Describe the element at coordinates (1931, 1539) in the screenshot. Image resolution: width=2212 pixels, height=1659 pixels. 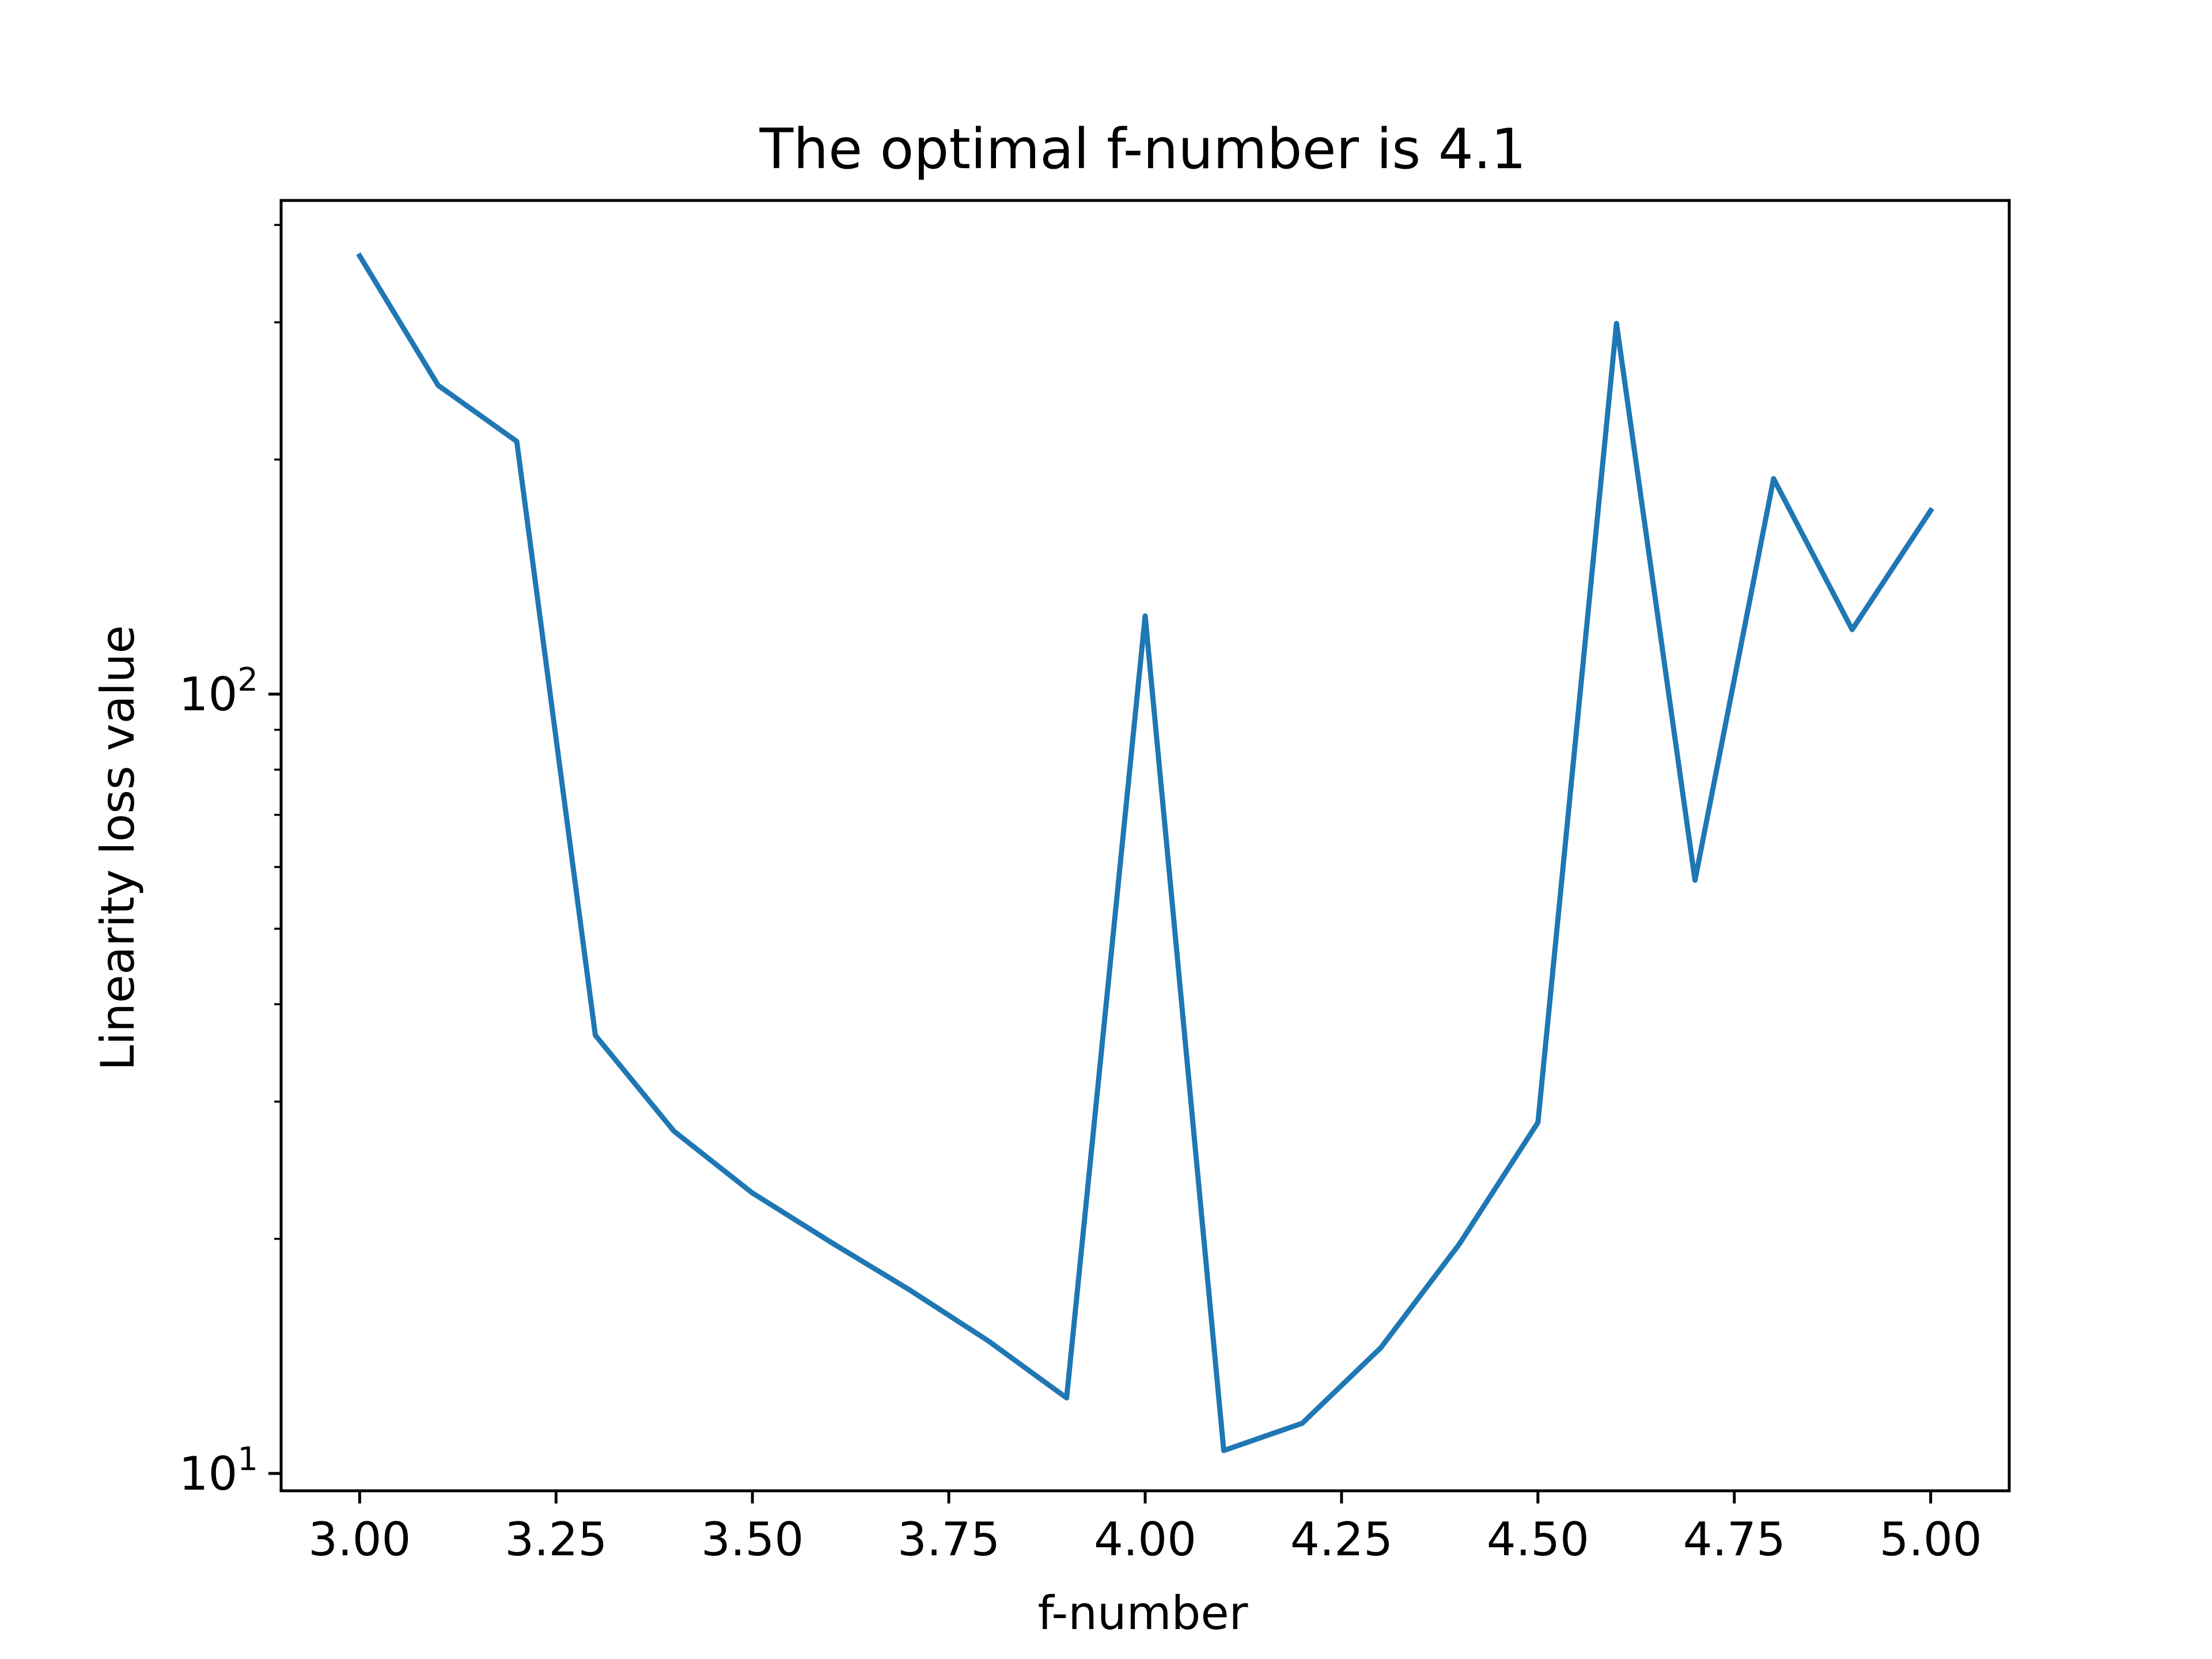
I see `x-tick-label: 5.00` at that location.